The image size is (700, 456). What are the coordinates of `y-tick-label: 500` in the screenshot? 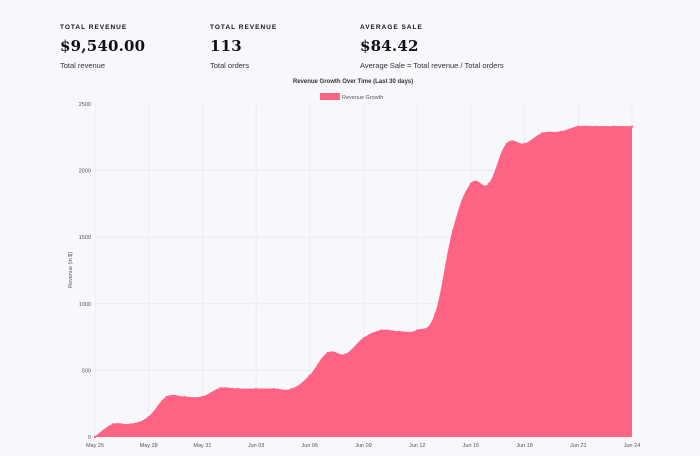 It's located at (86, 371).